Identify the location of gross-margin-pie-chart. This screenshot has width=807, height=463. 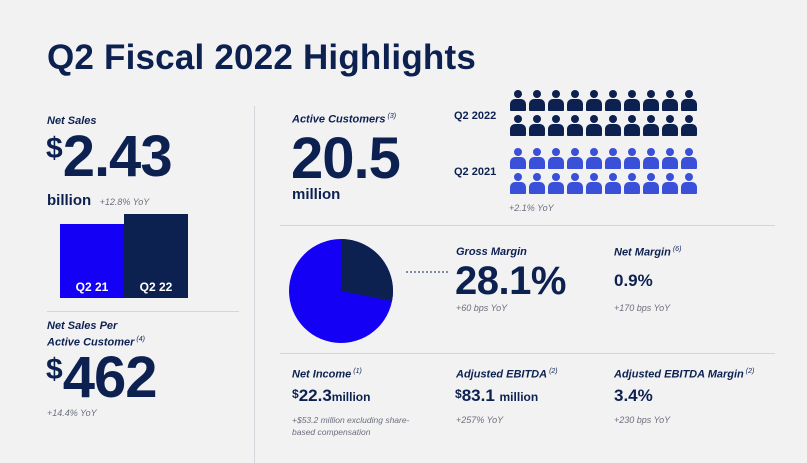
(341, 291).